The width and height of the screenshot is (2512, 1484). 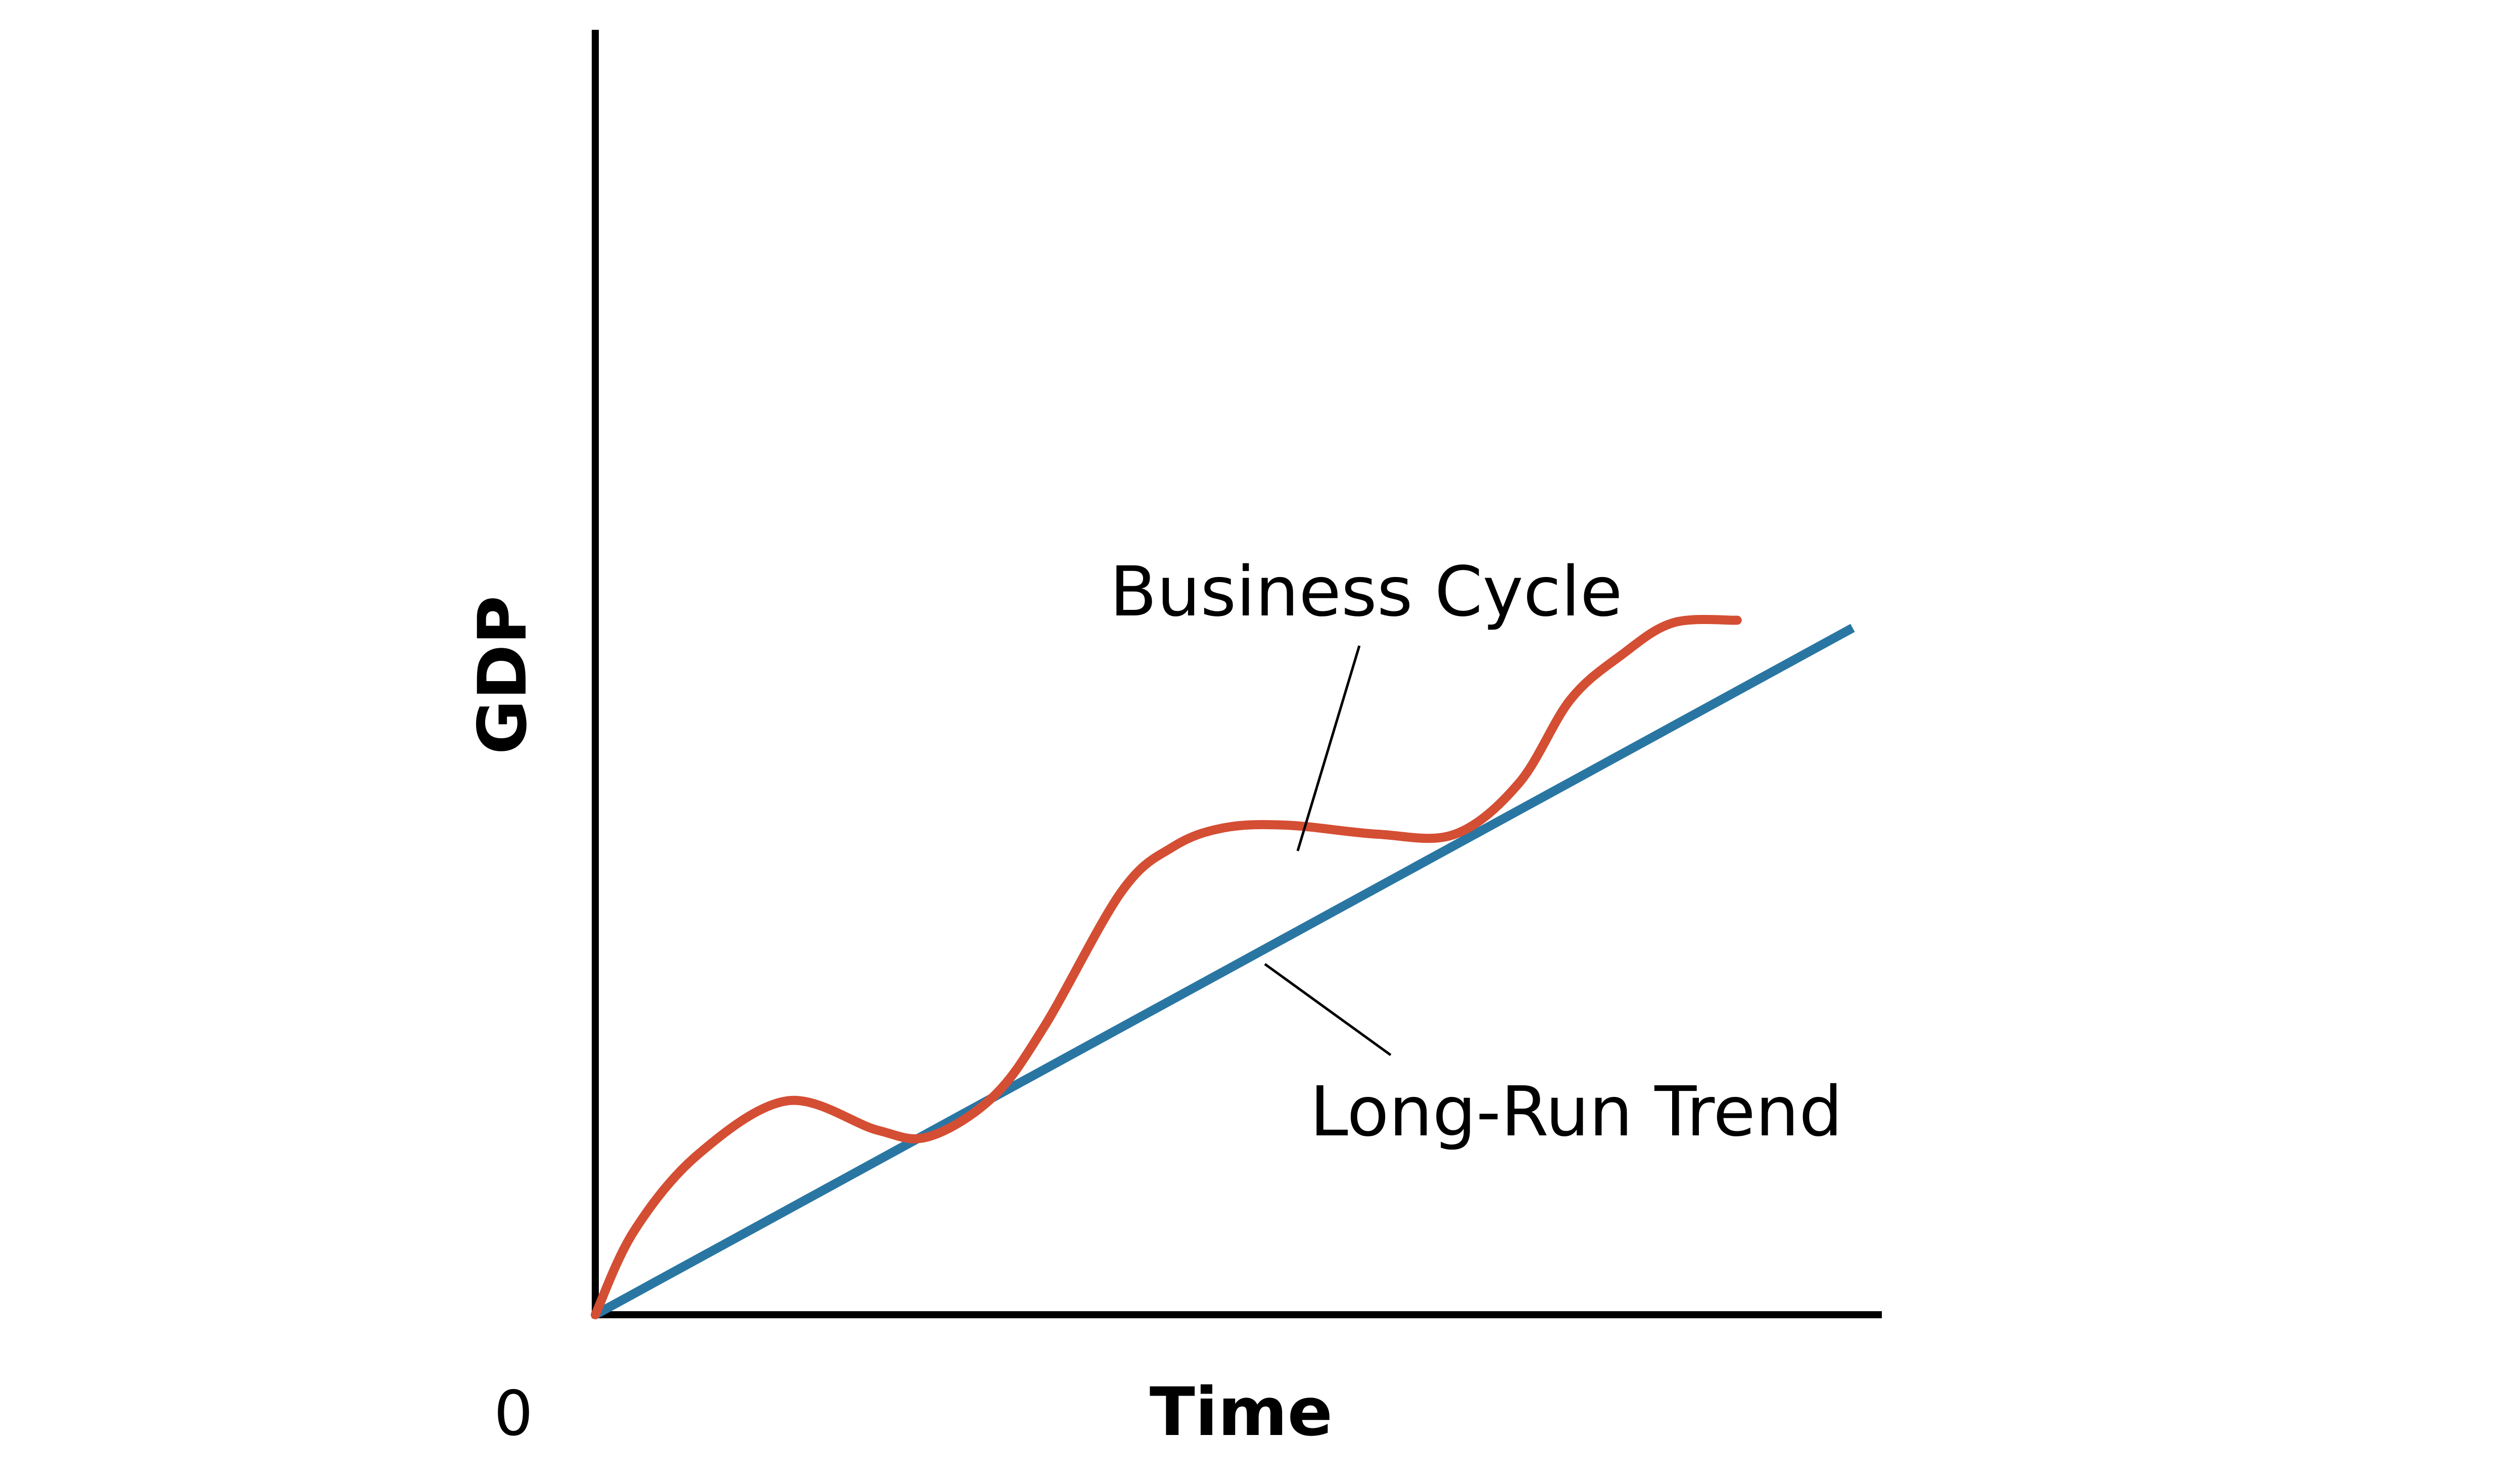 What do you see at coordinates (503, 675) in the screenshot?
I see `y-axis-title: GDP` at bounding box center [503, 675].